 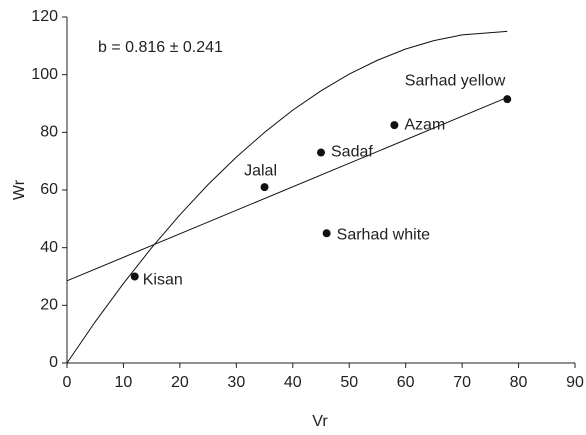 I want to click on x-tick-label: 80, so click(x=519, y=382).